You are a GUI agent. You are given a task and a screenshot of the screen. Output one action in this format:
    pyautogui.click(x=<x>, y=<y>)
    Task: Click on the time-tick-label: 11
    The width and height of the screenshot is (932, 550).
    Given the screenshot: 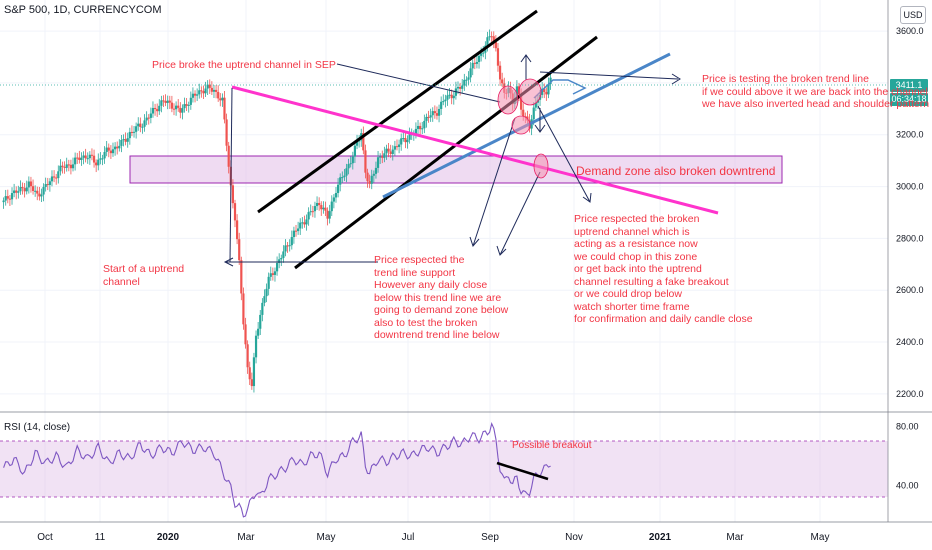 What is the action you would take?
    pyautogui.click(x=100, y=537)
    